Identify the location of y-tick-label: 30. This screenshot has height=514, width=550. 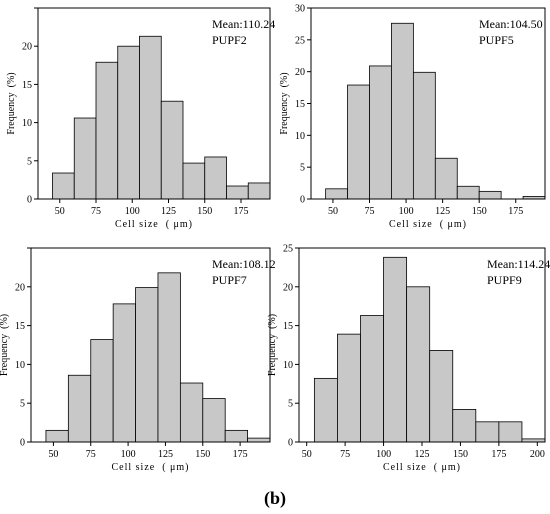
(300, 9).